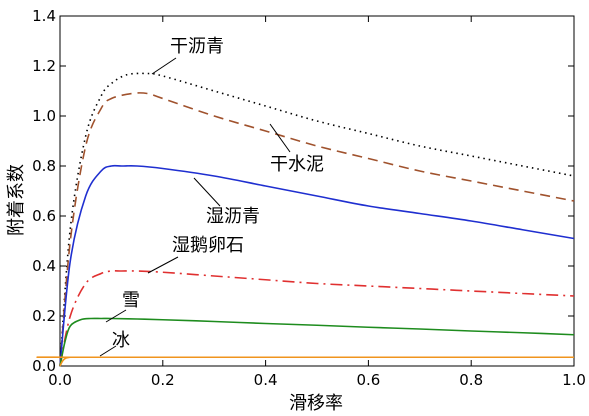  What do you see at coordinates (208, 245) in the screenshot?
I see `annotation-label-wet-cobblestone: 湿鹅卵石` at bounding box center [208, 245].